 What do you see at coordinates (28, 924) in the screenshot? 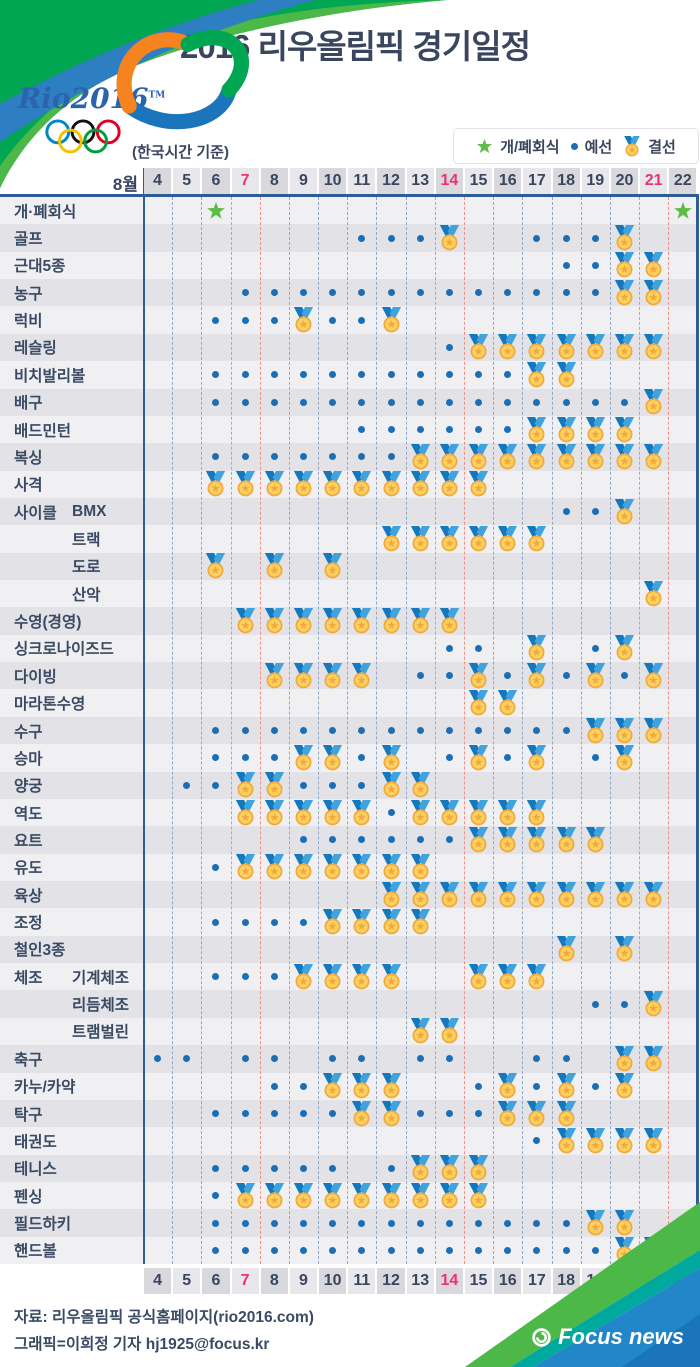
I see `sport-label: 조정` at bounding box center [28, 924].